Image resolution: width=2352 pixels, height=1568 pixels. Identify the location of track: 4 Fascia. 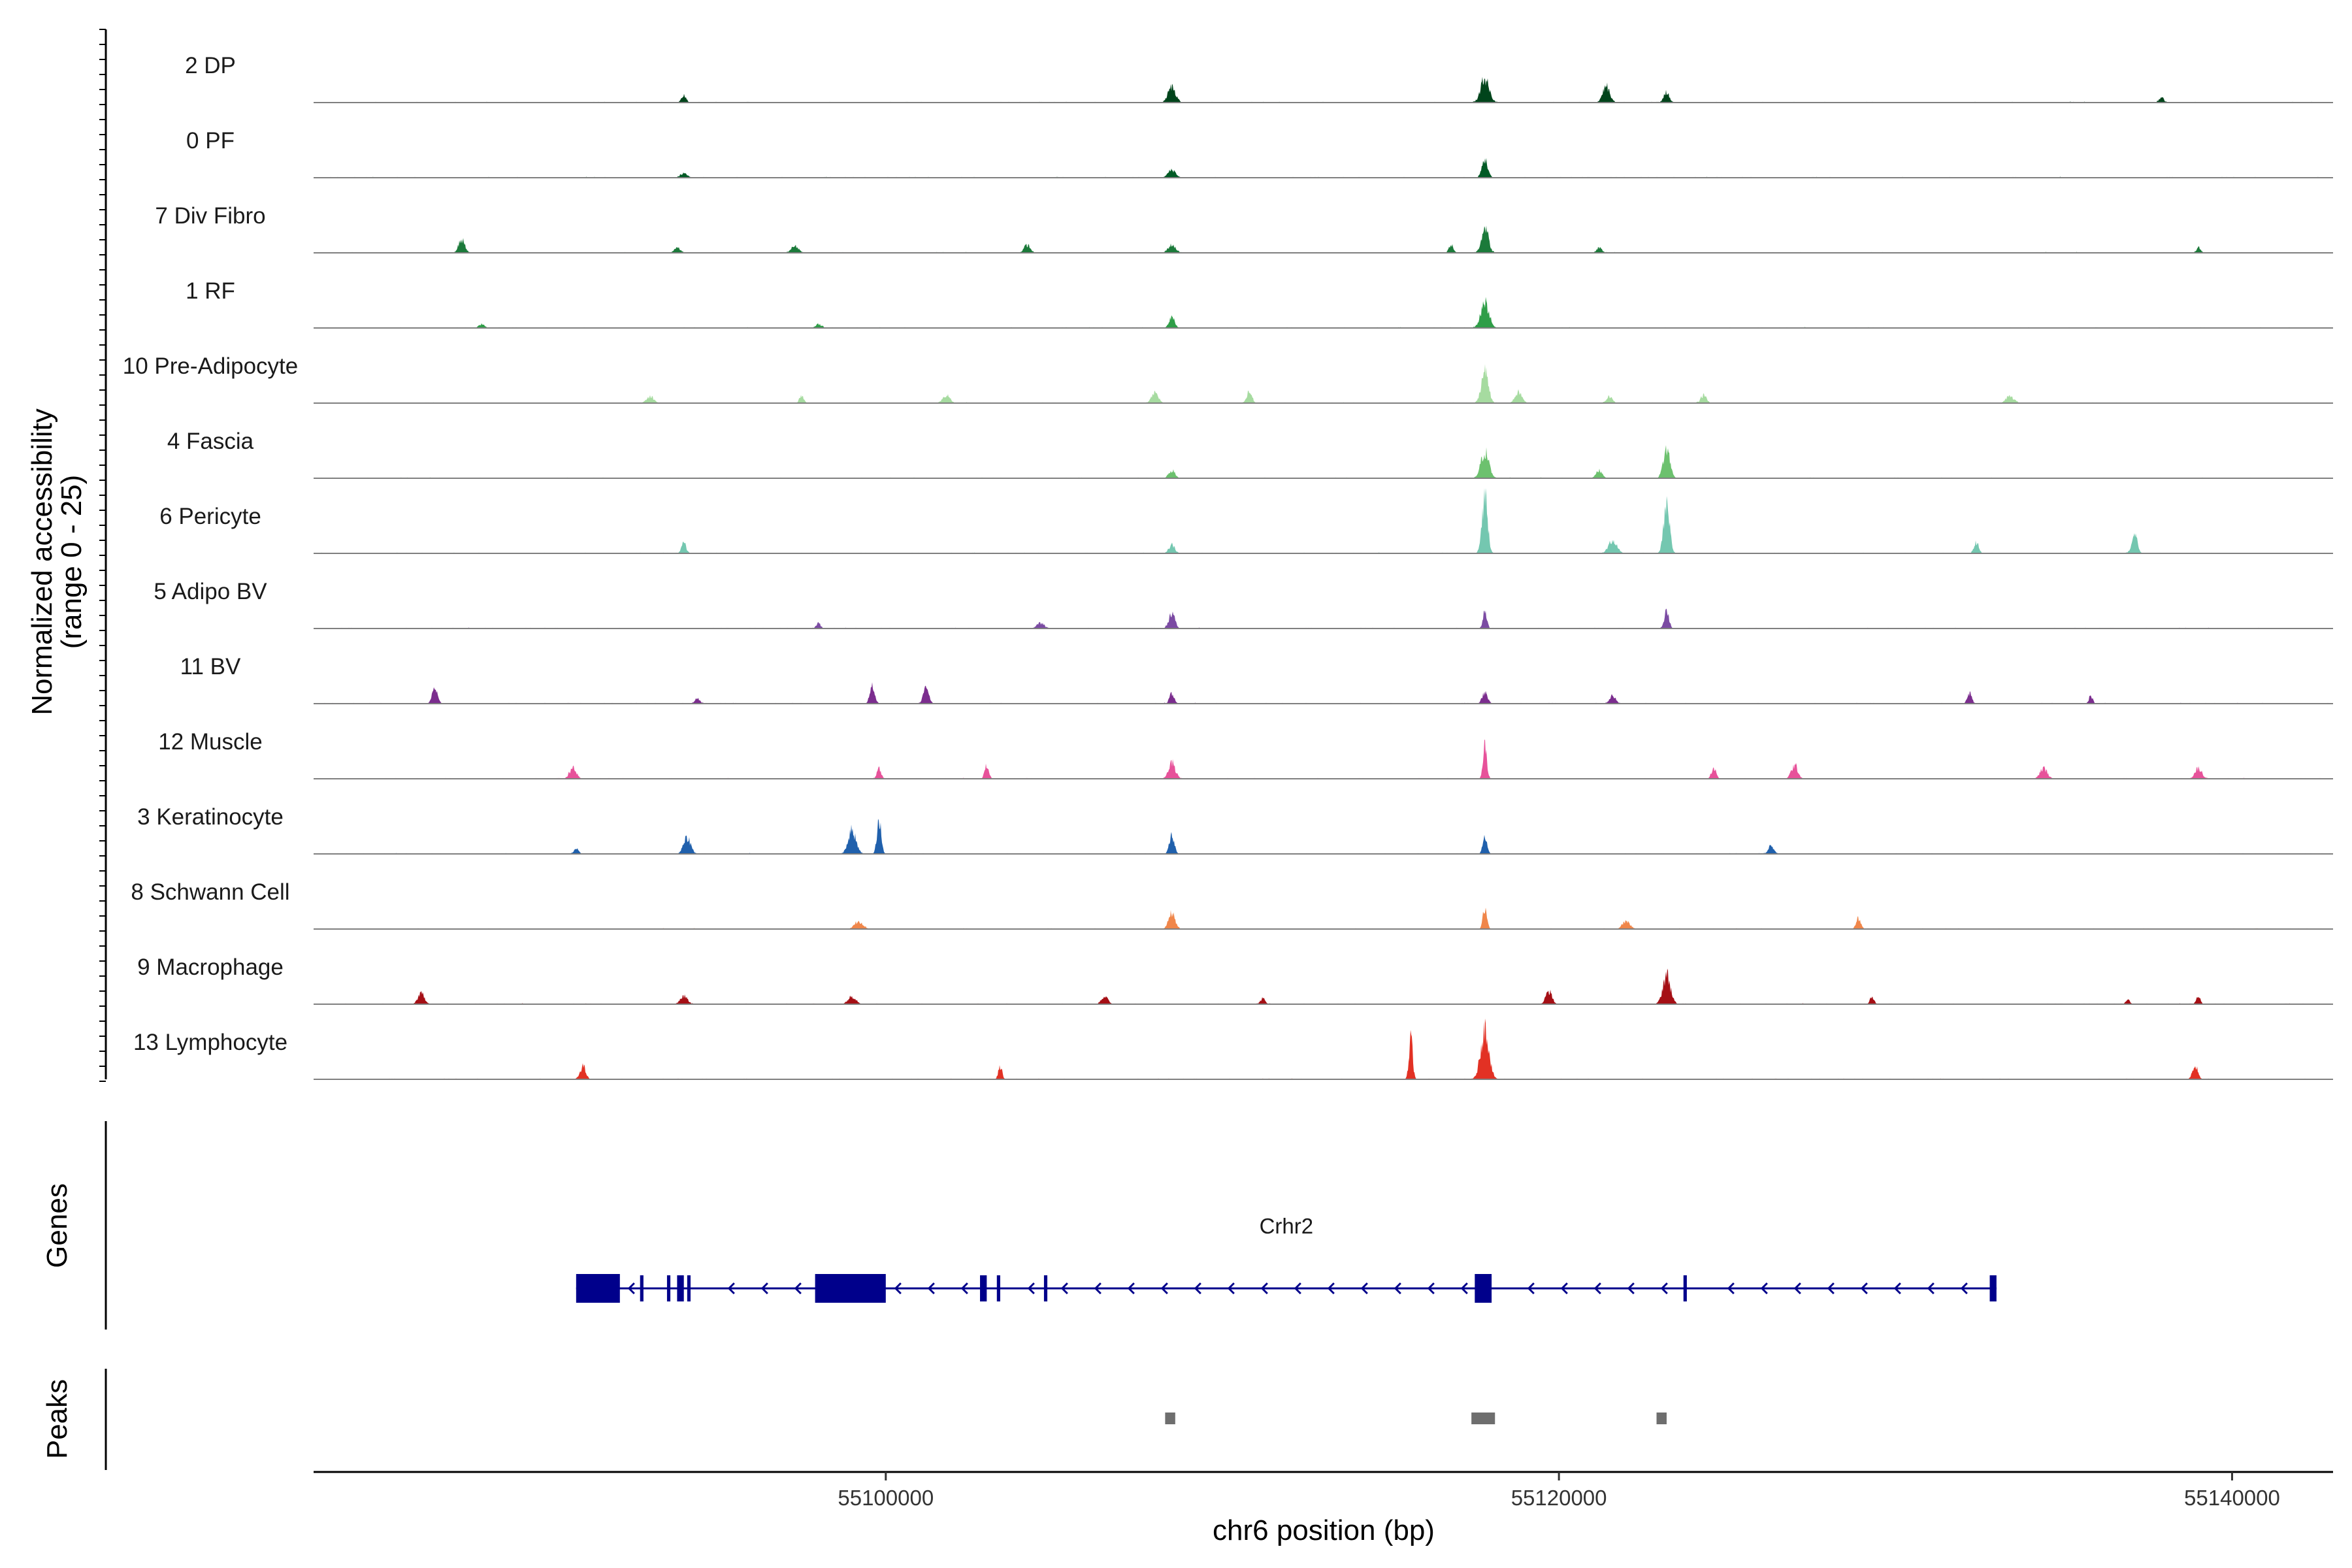
(1250, 454).